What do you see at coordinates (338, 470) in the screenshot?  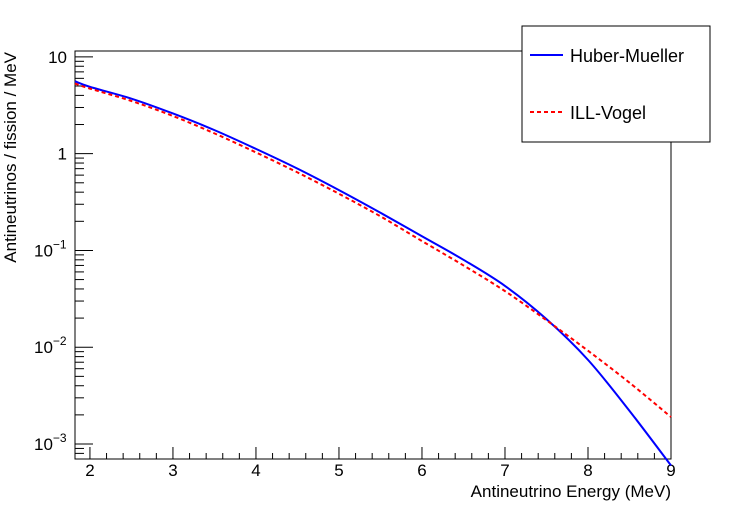 I see `x-tick-label: 5` at bounding box center [338, 470].